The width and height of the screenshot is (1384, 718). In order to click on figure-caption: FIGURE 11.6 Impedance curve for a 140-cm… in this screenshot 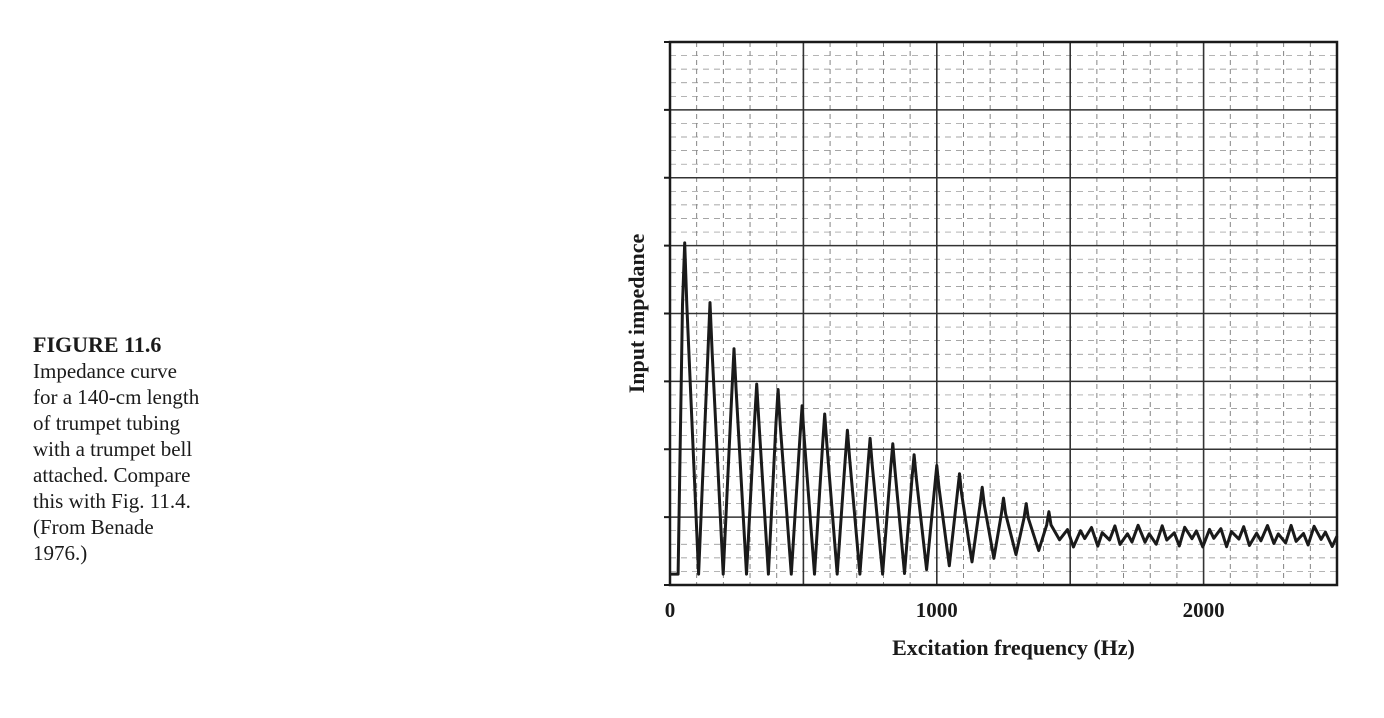, I will do `click(168, 449)`.